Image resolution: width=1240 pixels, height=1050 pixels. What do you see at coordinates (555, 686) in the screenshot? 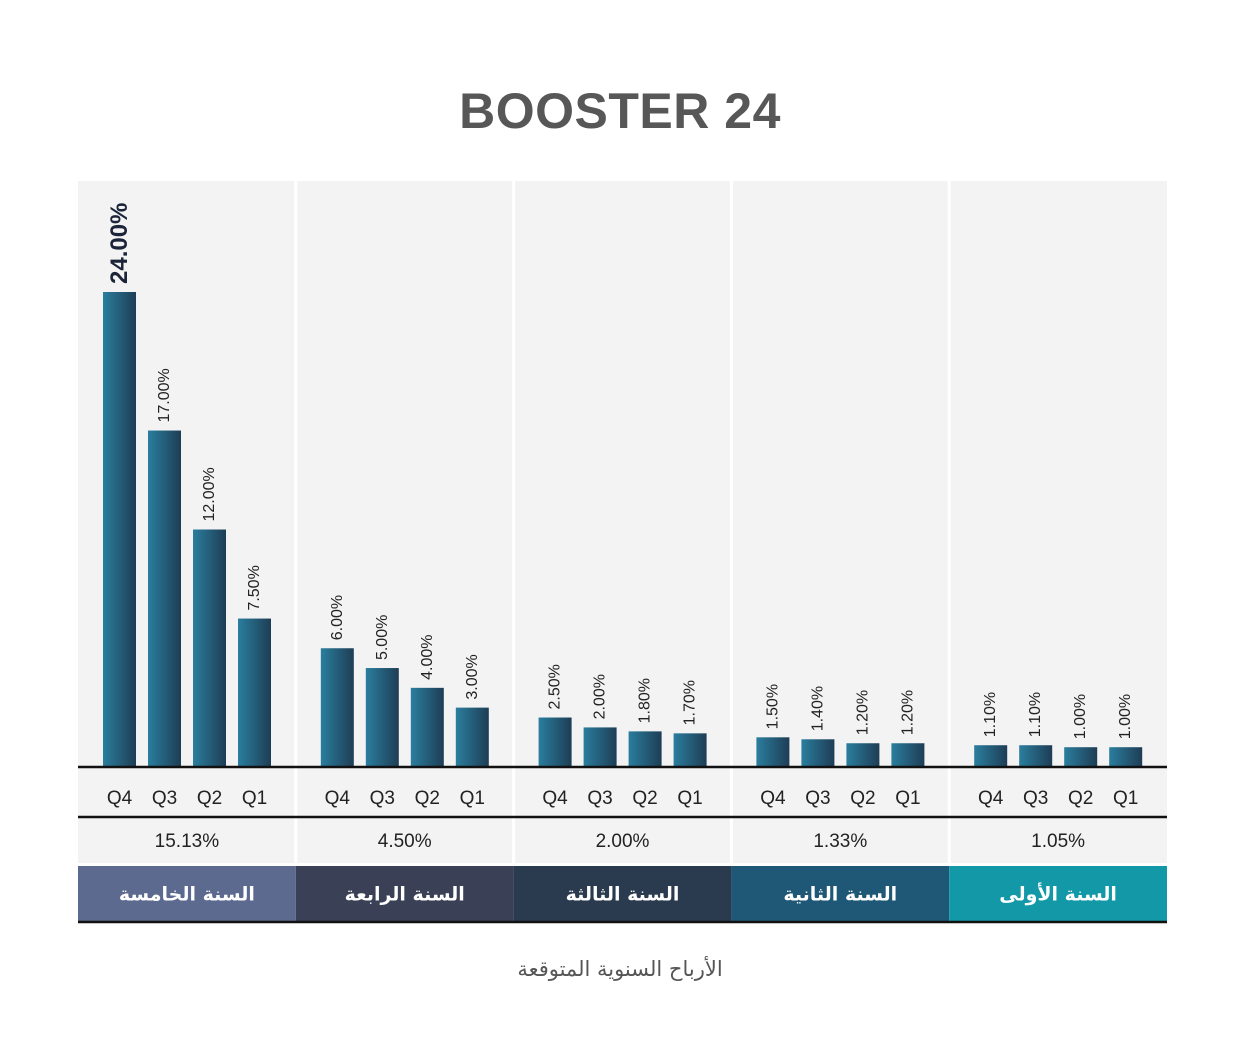
I see `data-label: 2.50%` at bounding box center [555, 686].